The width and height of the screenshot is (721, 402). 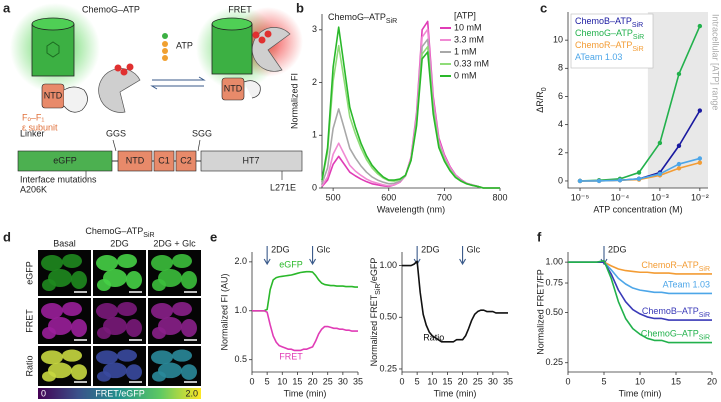 I want to click on fret-label: FRET, so click(x=240, y=9).